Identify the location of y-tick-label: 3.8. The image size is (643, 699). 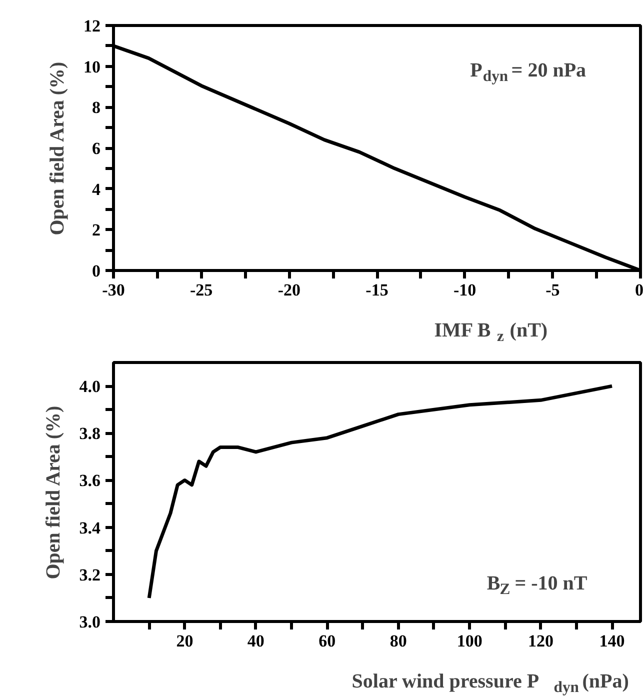
(89, 434).